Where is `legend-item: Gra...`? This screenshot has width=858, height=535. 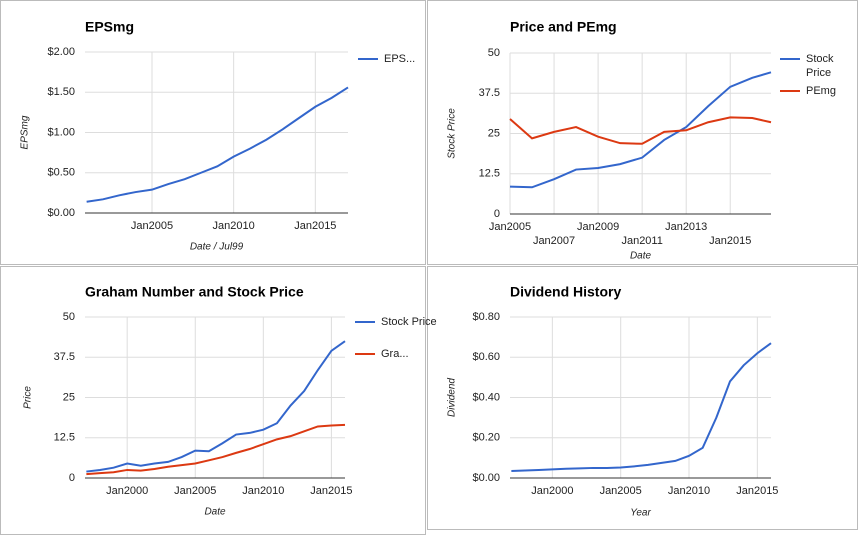 legend-item: Gra... is located at coordinates (395, 354).